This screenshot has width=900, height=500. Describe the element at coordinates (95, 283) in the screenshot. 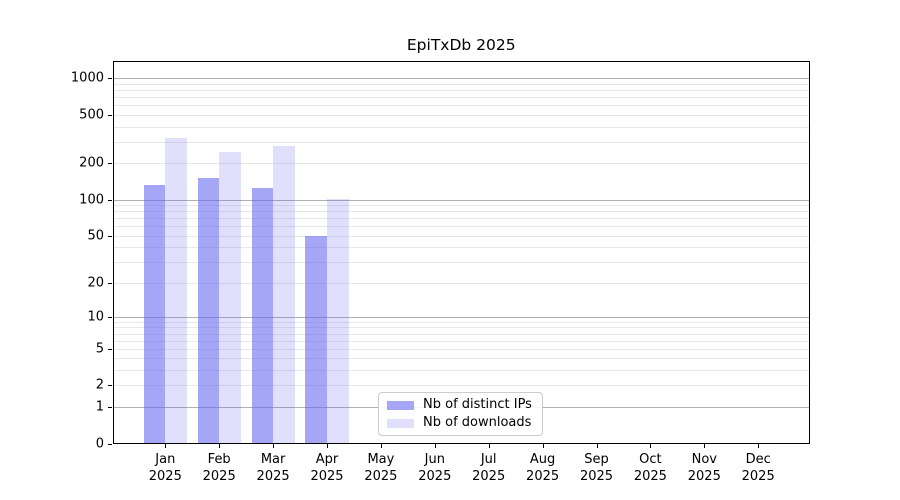

I see `y-tick-label: 20` at that location.